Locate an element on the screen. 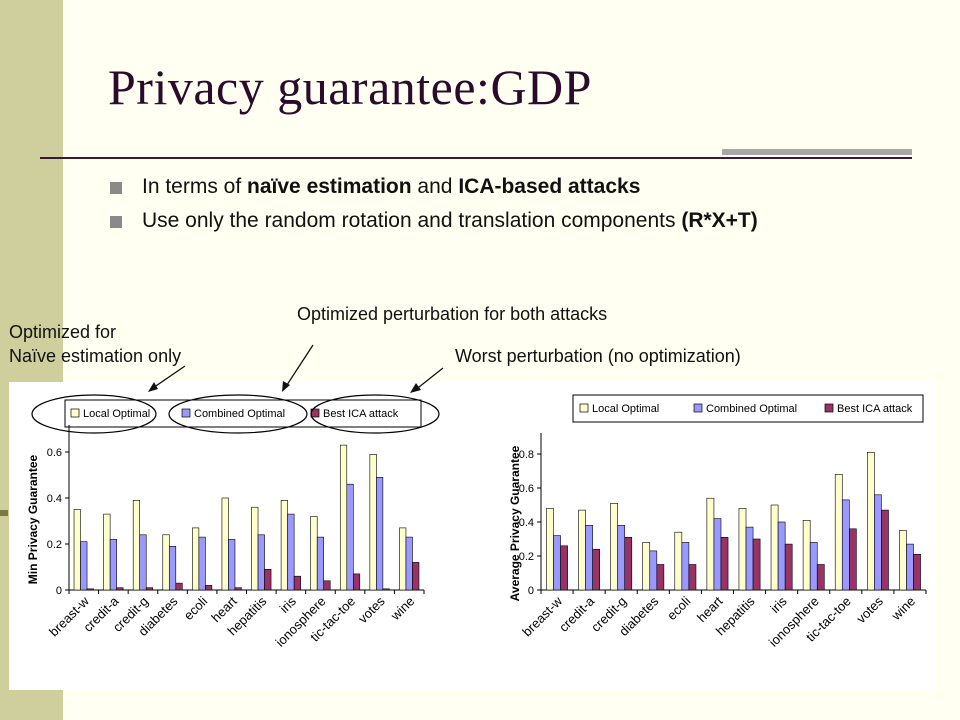 The image size is (960, 720). title-underline is located at coordinates (476, 158).